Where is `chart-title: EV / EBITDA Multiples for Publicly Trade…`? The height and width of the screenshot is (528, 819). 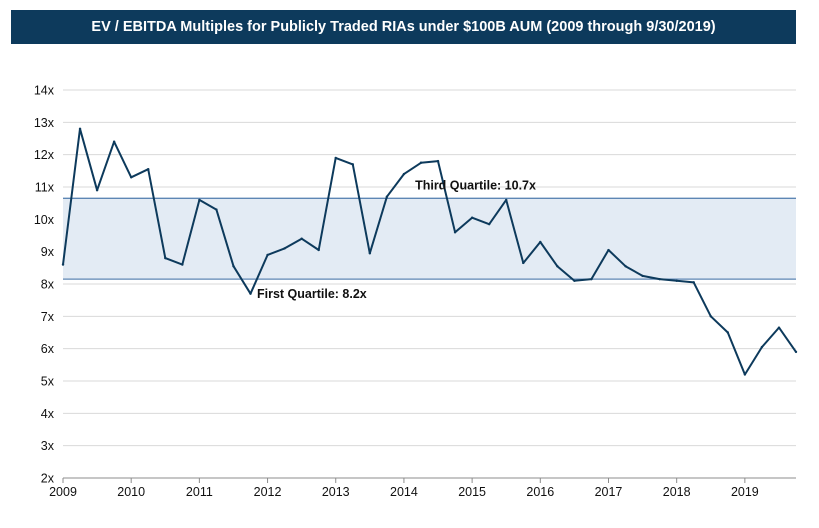 chart-title: EV / EBITDA Multiples for Publicly Trade… is located at coordinates (403, 27).